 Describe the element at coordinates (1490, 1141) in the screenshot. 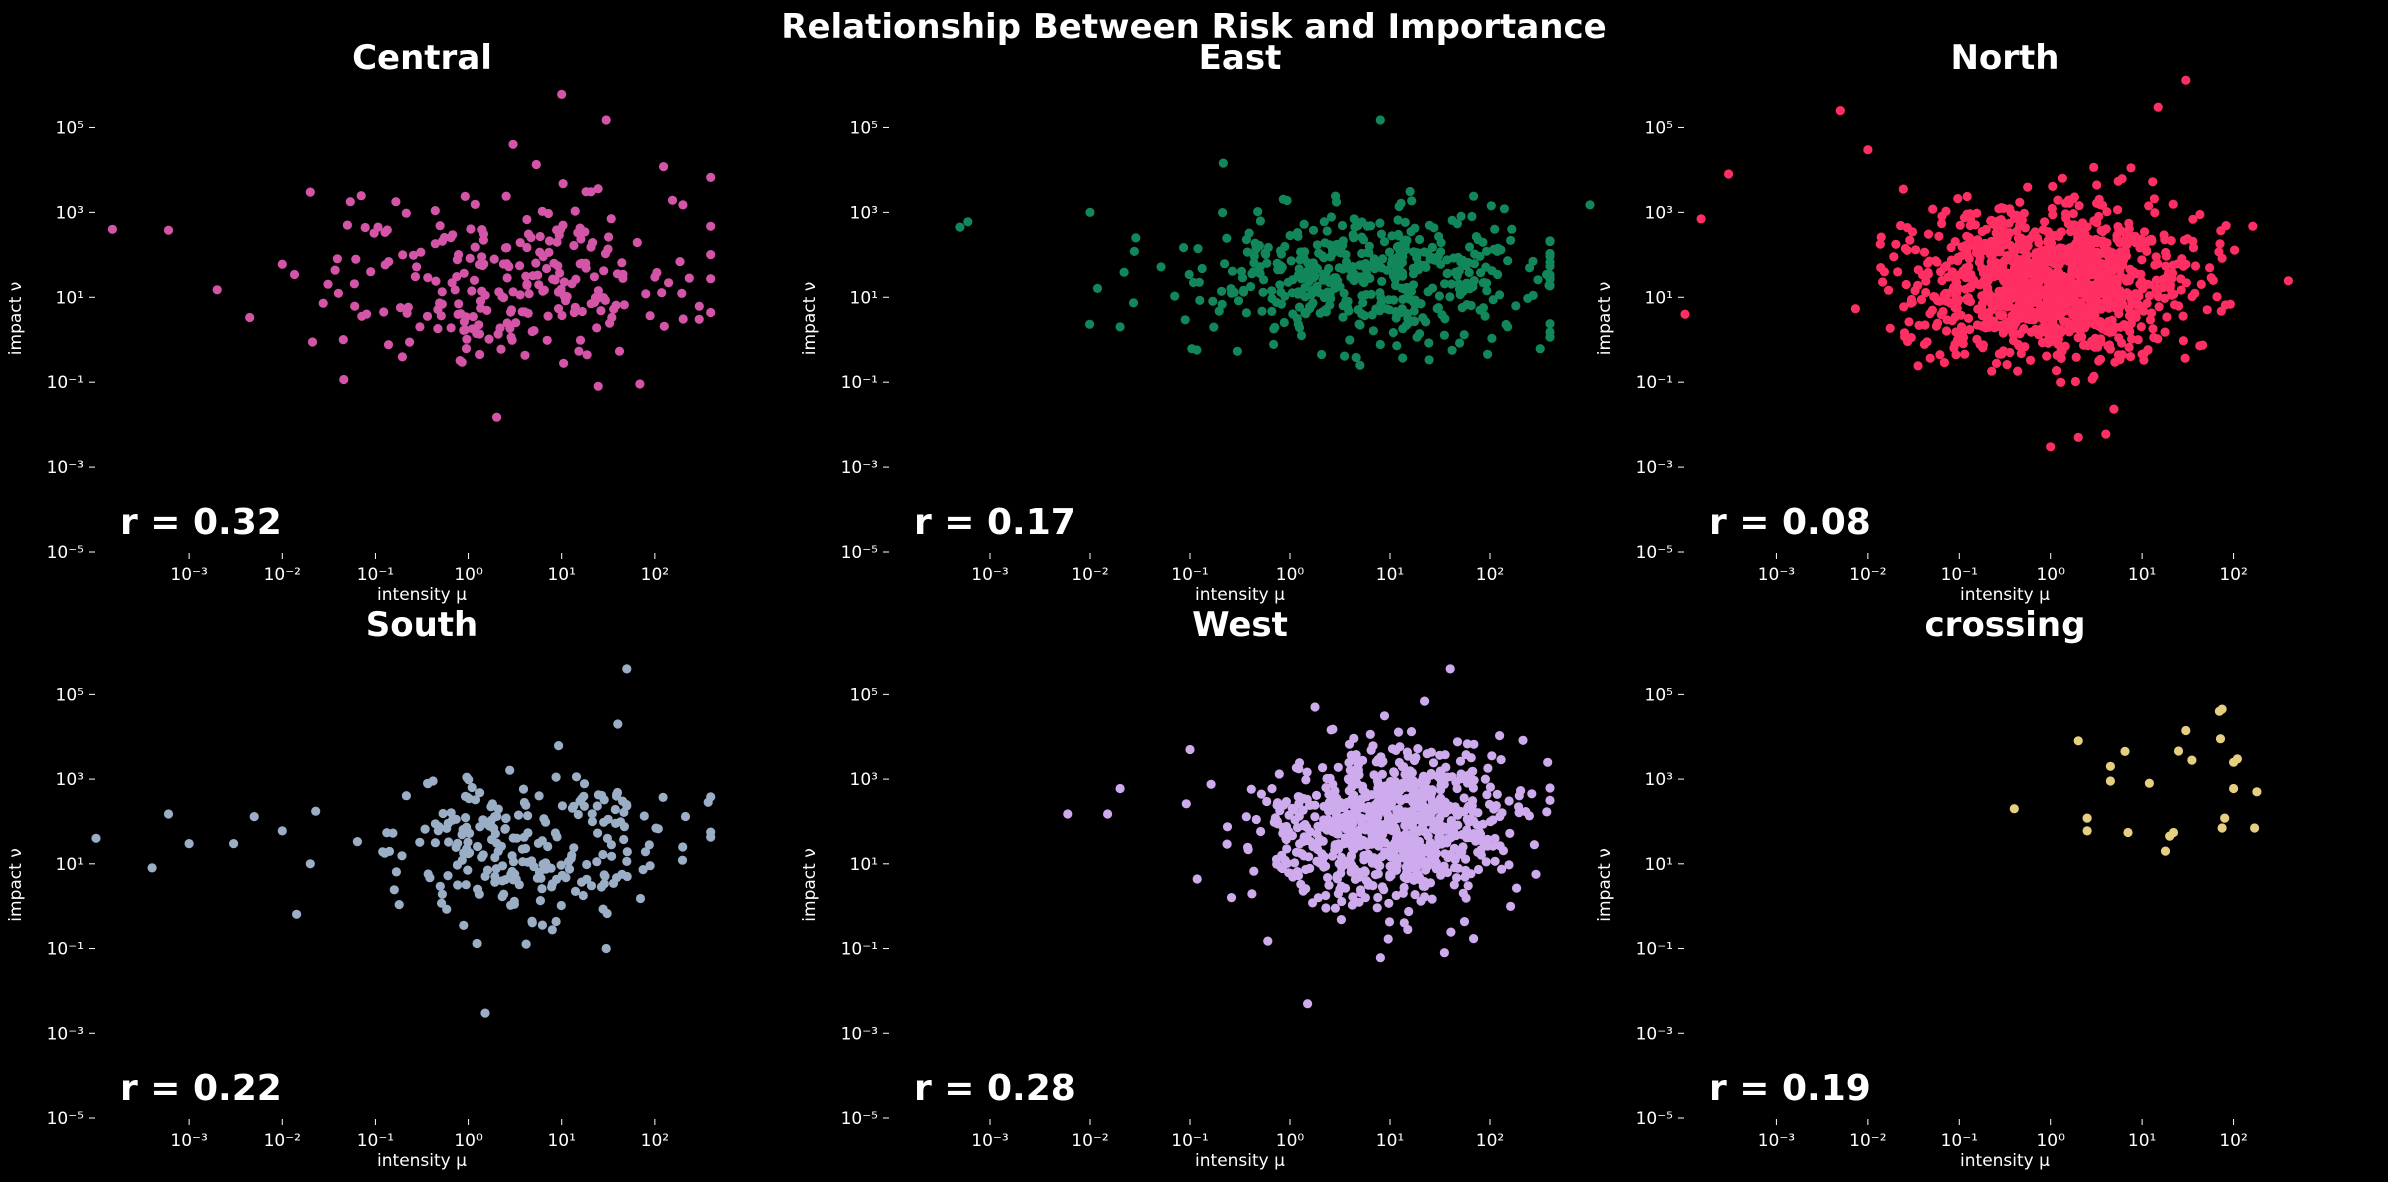

I see `x-tick-label: 10²` at that location.